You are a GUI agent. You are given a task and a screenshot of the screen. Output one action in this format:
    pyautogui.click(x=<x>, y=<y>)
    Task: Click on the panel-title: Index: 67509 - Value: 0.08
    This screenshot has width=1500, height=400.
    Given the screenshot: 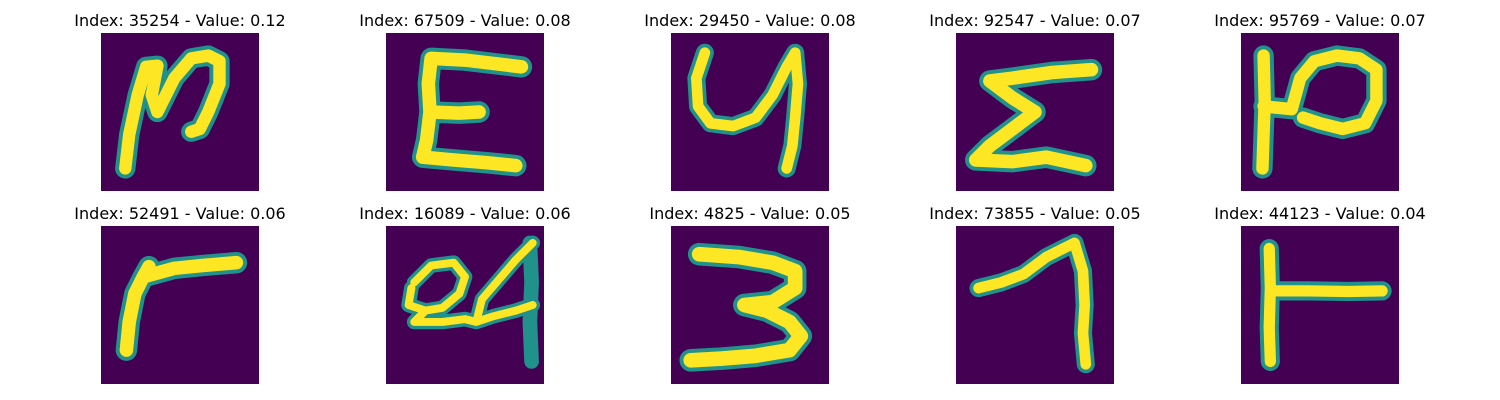 What is the action you would take?
    pyautogui.click(x=465, y=20)
    